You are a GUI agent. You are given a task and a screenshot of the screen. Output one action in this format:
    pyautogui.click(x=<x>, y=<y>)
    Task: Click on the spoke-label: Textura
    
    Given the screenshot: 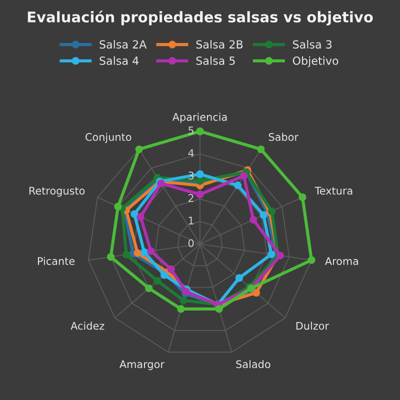 What is the action you would take?
    pyautogui.click(x=333, y=190)
    